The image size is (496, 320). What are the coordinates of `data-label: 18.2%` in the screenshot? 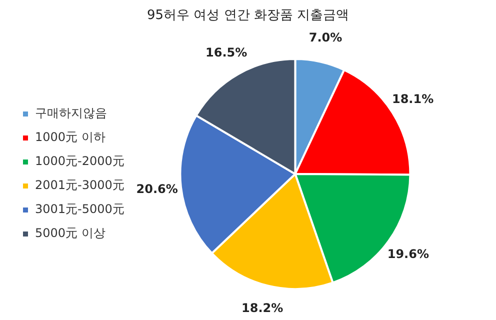 It's located at (263, 308).